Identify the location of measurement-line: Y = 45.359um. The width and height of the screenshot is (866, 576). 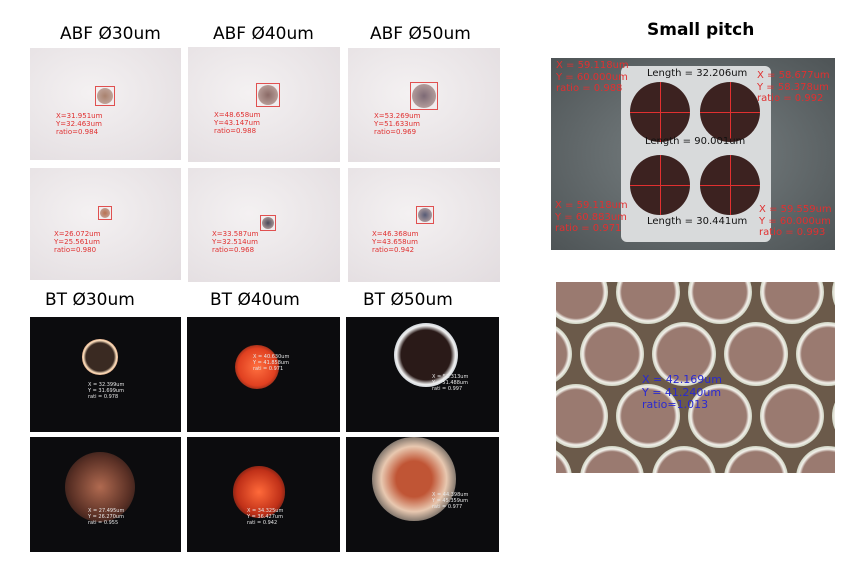
(450, 500).